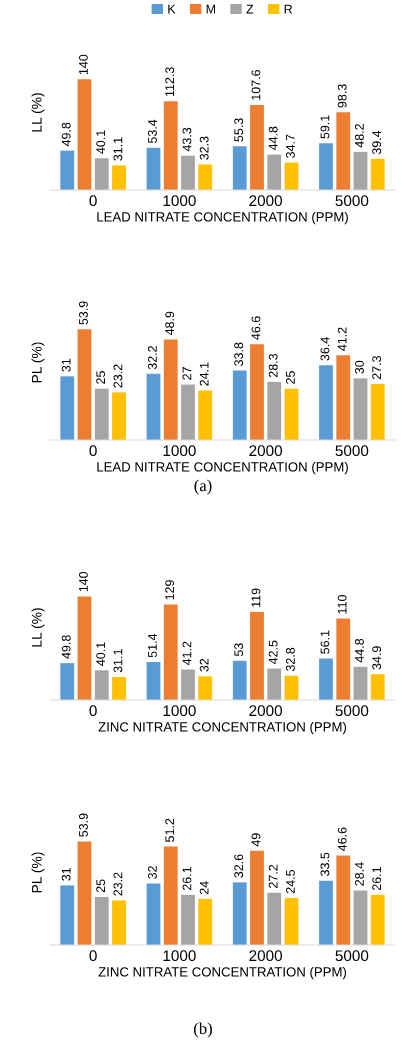 The height and width of the screenshot is (1044, 406). What do you see at coordinates (170, 590) in the screenshot?
I see `data-label: 129` at bounding box center [170, 590].